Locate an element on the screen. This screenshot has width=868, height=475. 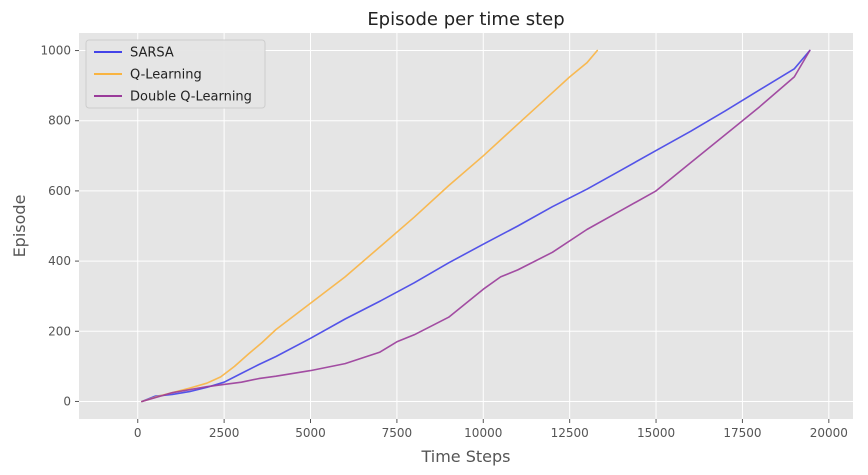
x-axis-ticks: 0 2500 5000 7500 10000 12500 15000 17500 20000 is located at coordinates (491, 429).